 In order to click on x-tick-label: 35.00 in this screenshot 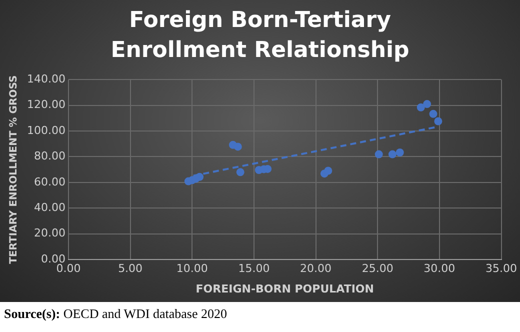, I will do `click(502, 269)`.